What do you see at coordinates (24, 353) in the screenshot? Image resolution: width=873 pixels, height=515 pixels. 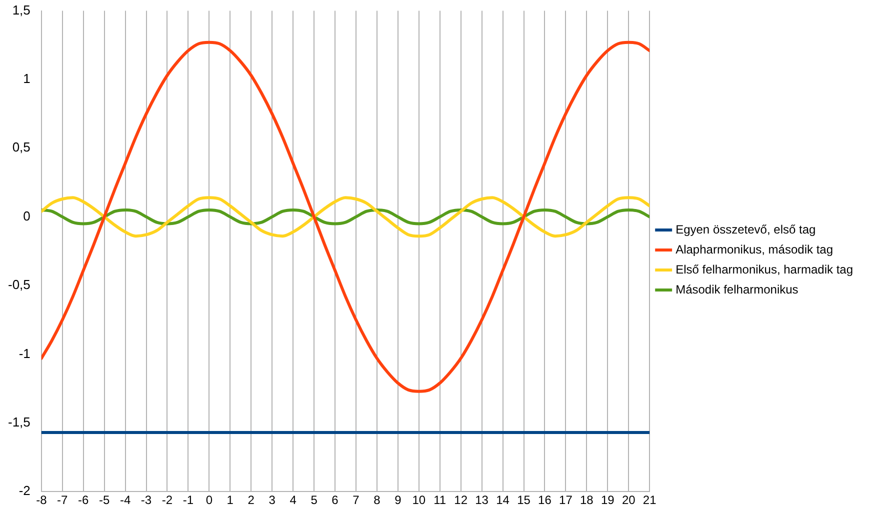 I see `y-tick-label: -1` at bounding box center [24, 353].